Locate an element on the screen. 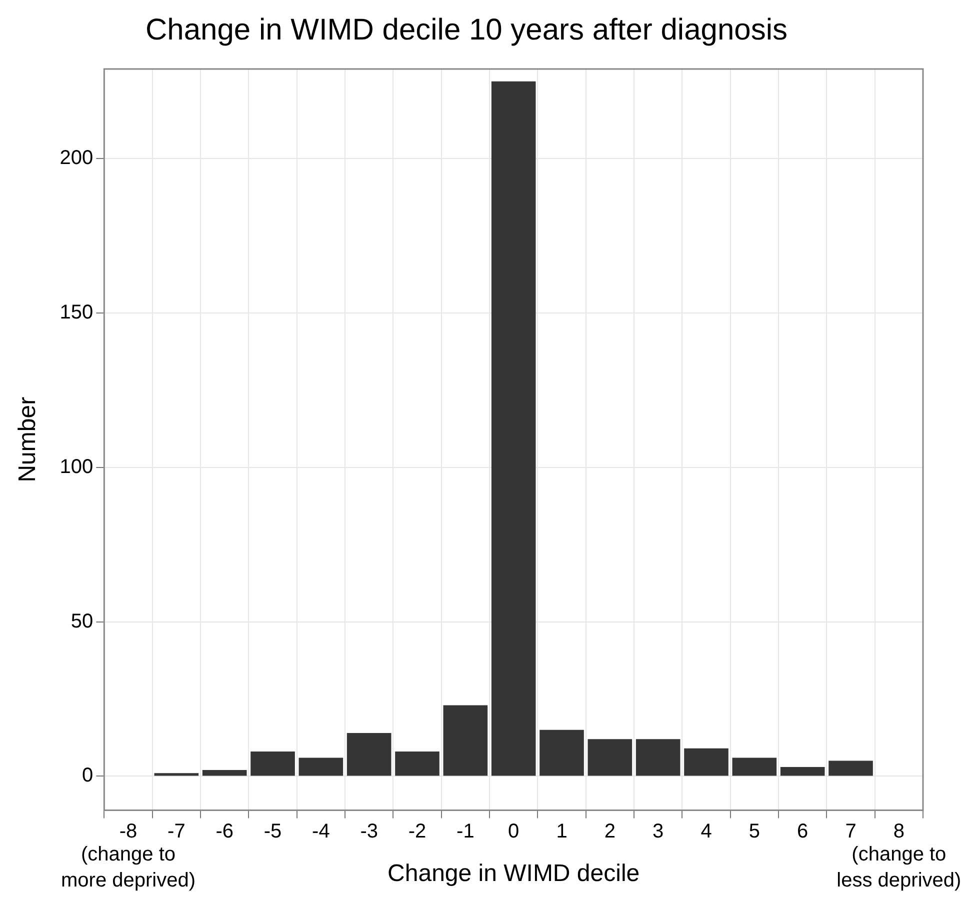 The image size is (963, 903). x-tick-label: 0 is located at coordinates (514, 831).